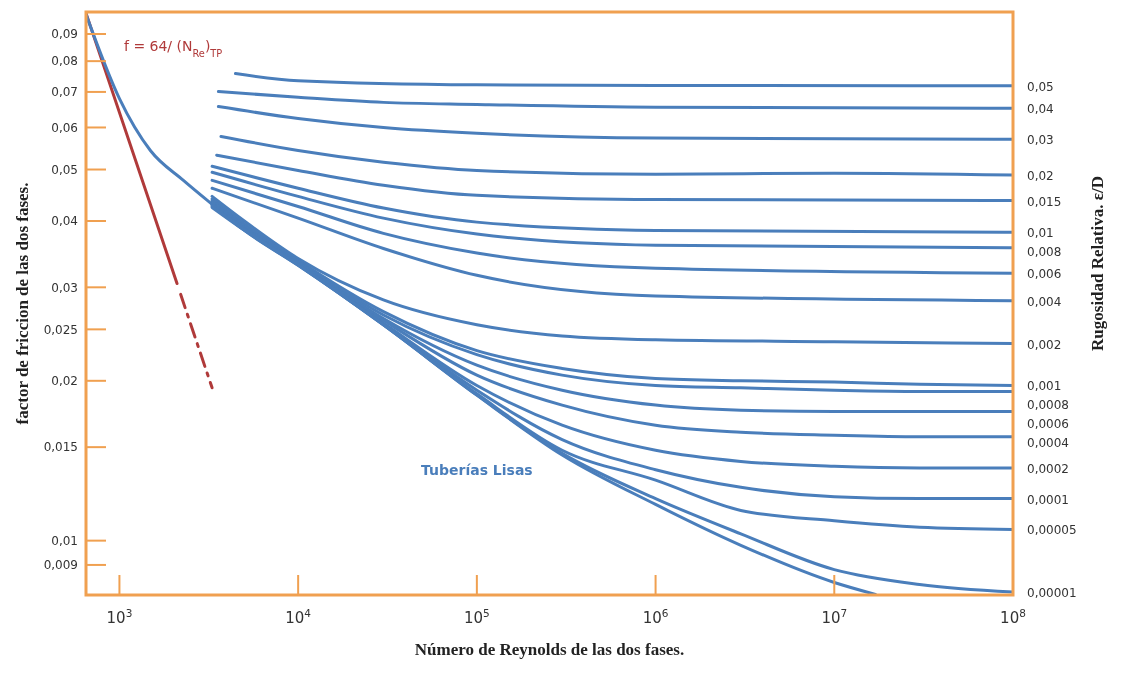 The height and width of the screenshot is (675, 1123). What do you see at coordinates (119, 617) in the screenshot?
I see `x-tick-label: 10$^{3}$` at bounding box center [119, 617].